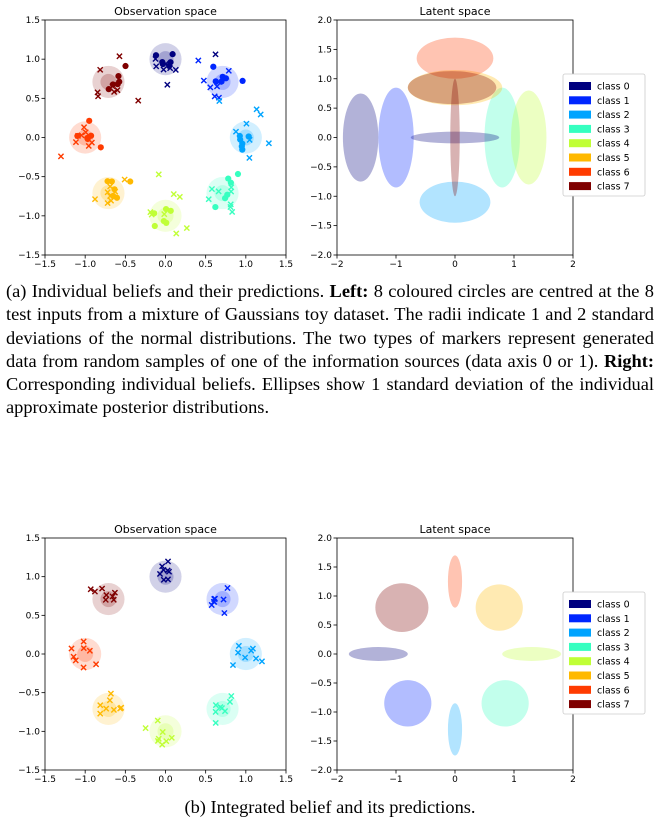  What do you see at coordinates (325, 21) in the screenshot?
I see `y-tick-label: 2.0` at bounding box center [325, 21].